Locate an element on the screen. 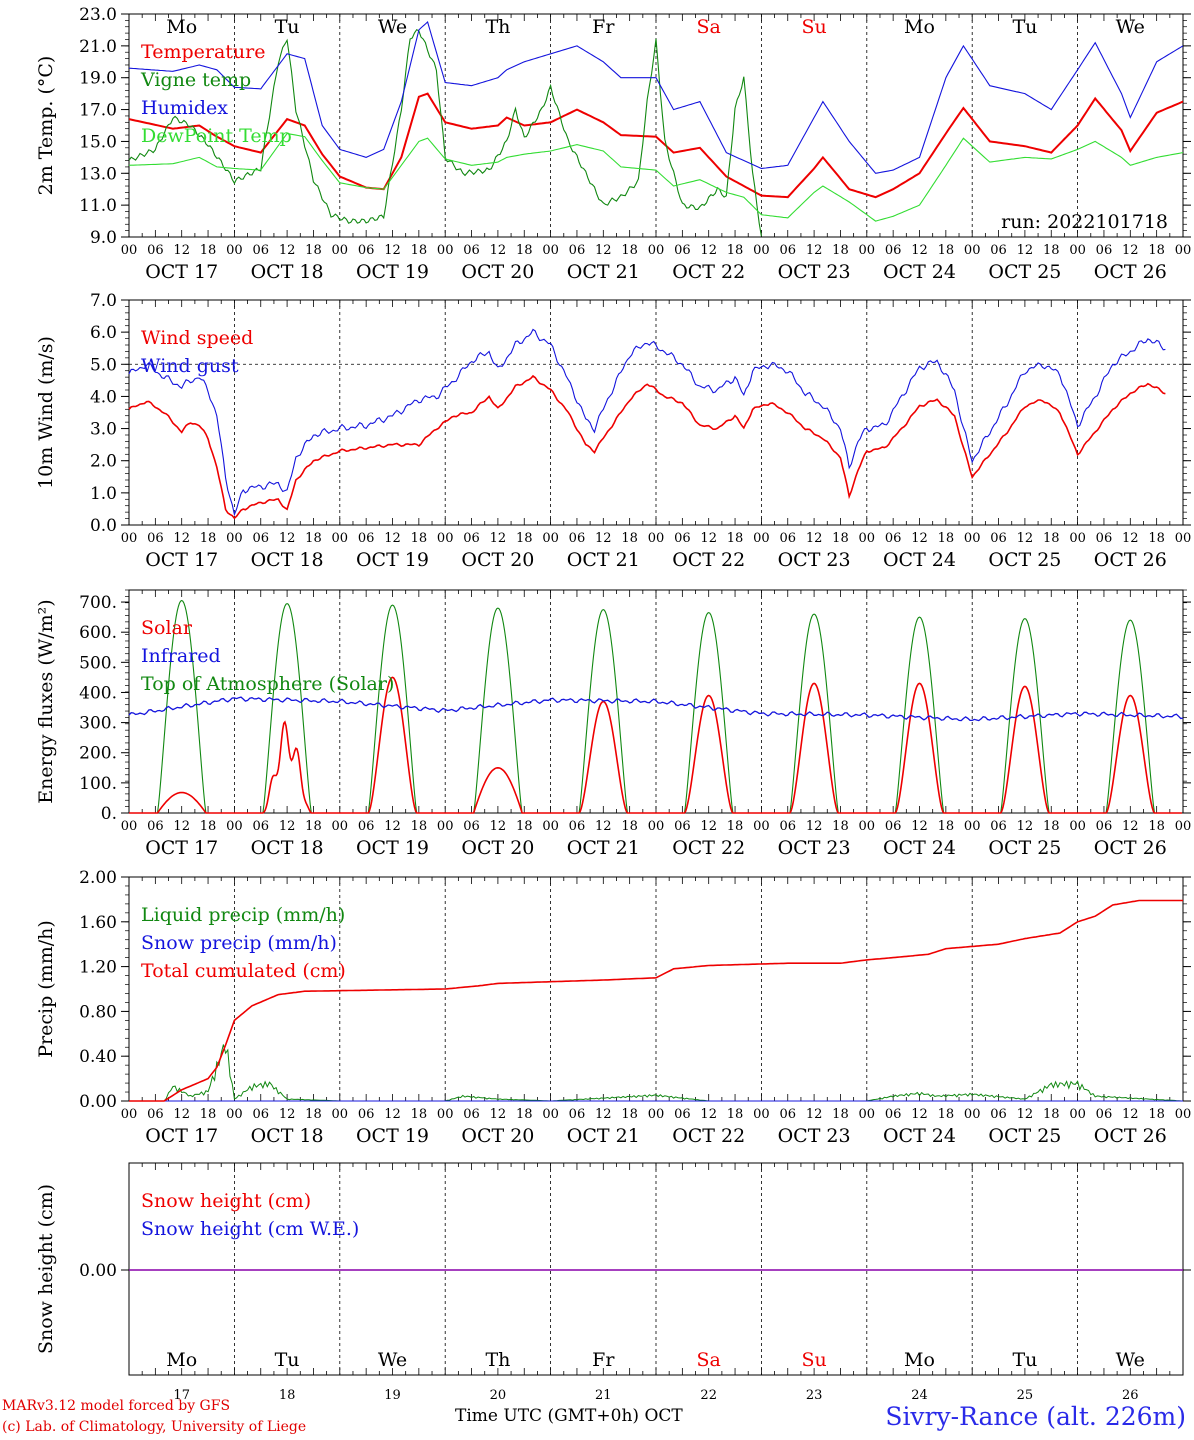 The height and width of the screenshot is (1440, 1194). y-tick-label: 0.0 is located at coordinates (103, 526).